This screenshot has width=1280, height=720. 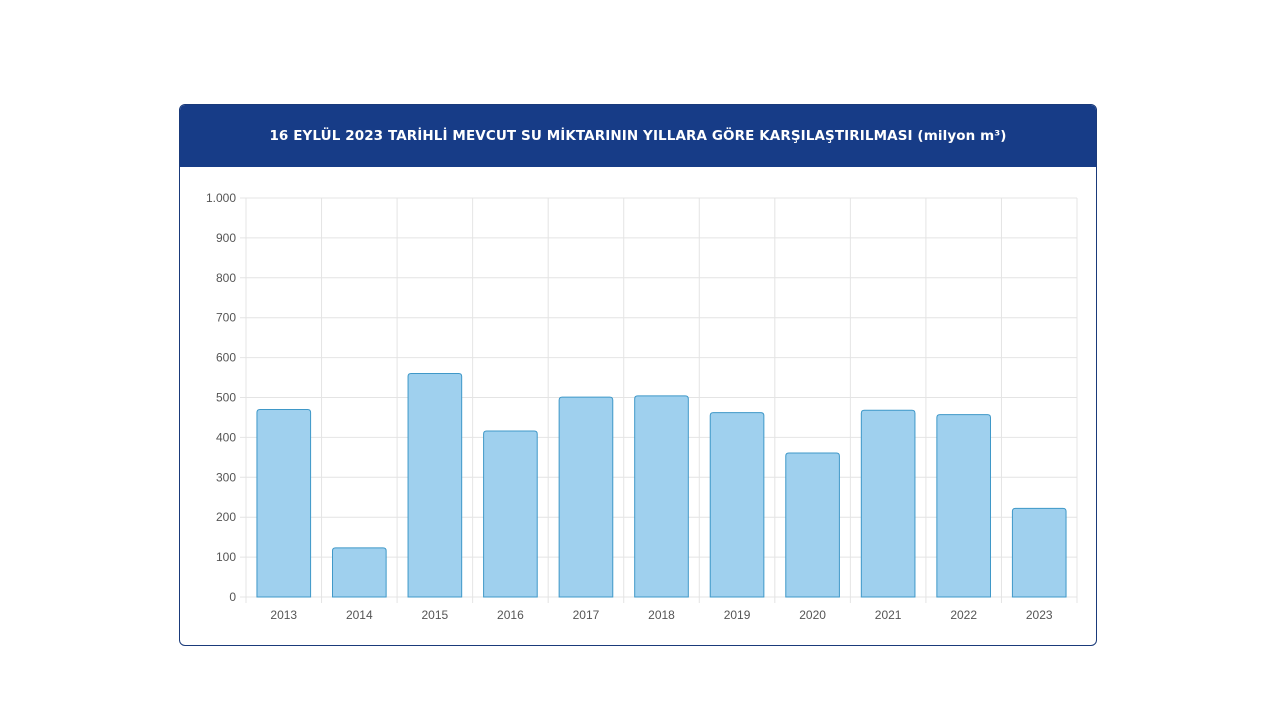 I want to click on x-tick-label: 2017, so click(x=586, y=615).